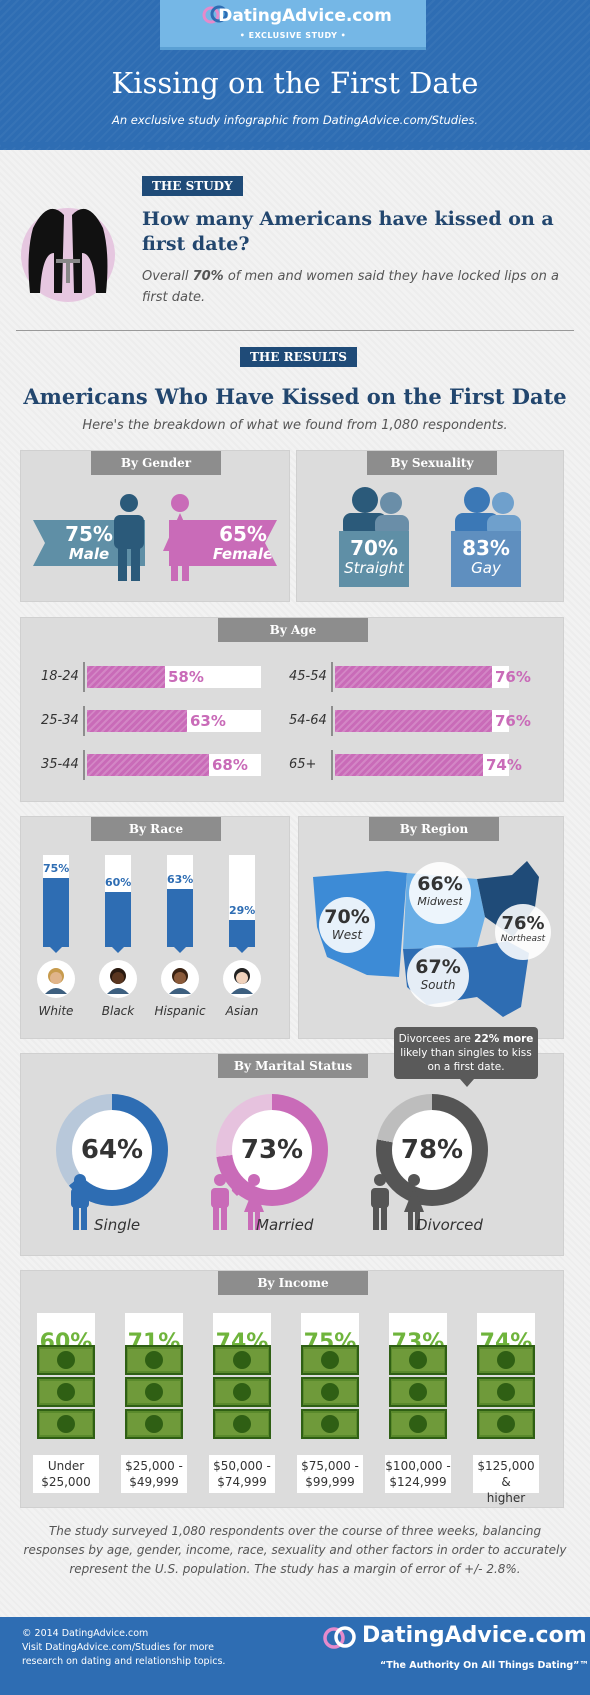  I want to click on marital-donut-value: 73%, so click(272, 1150).